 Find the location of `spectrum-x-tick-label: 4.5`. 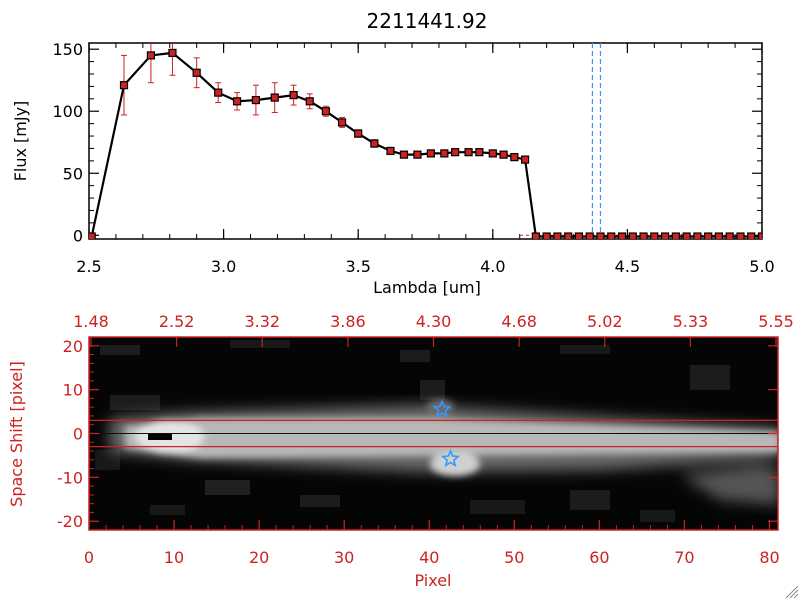

spectrum-x-tick-label: 4.5 is located at coordinates (627, 266).